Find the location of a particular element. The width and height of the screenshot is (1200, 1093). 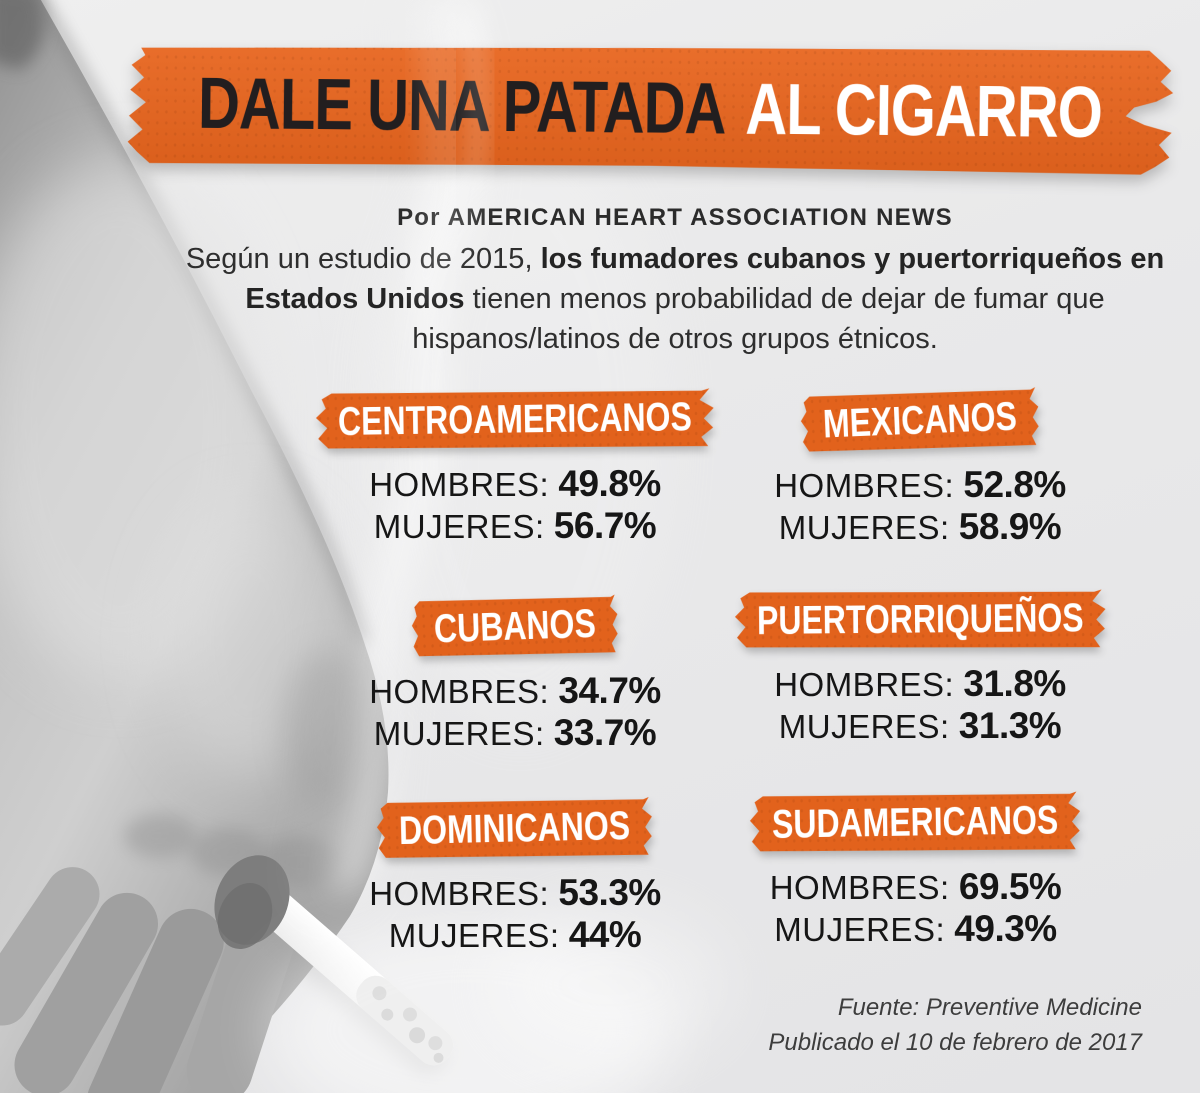

group-mexicanos: MEXICANOS HOMBRES: 52.8% MUJERES: 58.9% is located at coordinates (920, 470).